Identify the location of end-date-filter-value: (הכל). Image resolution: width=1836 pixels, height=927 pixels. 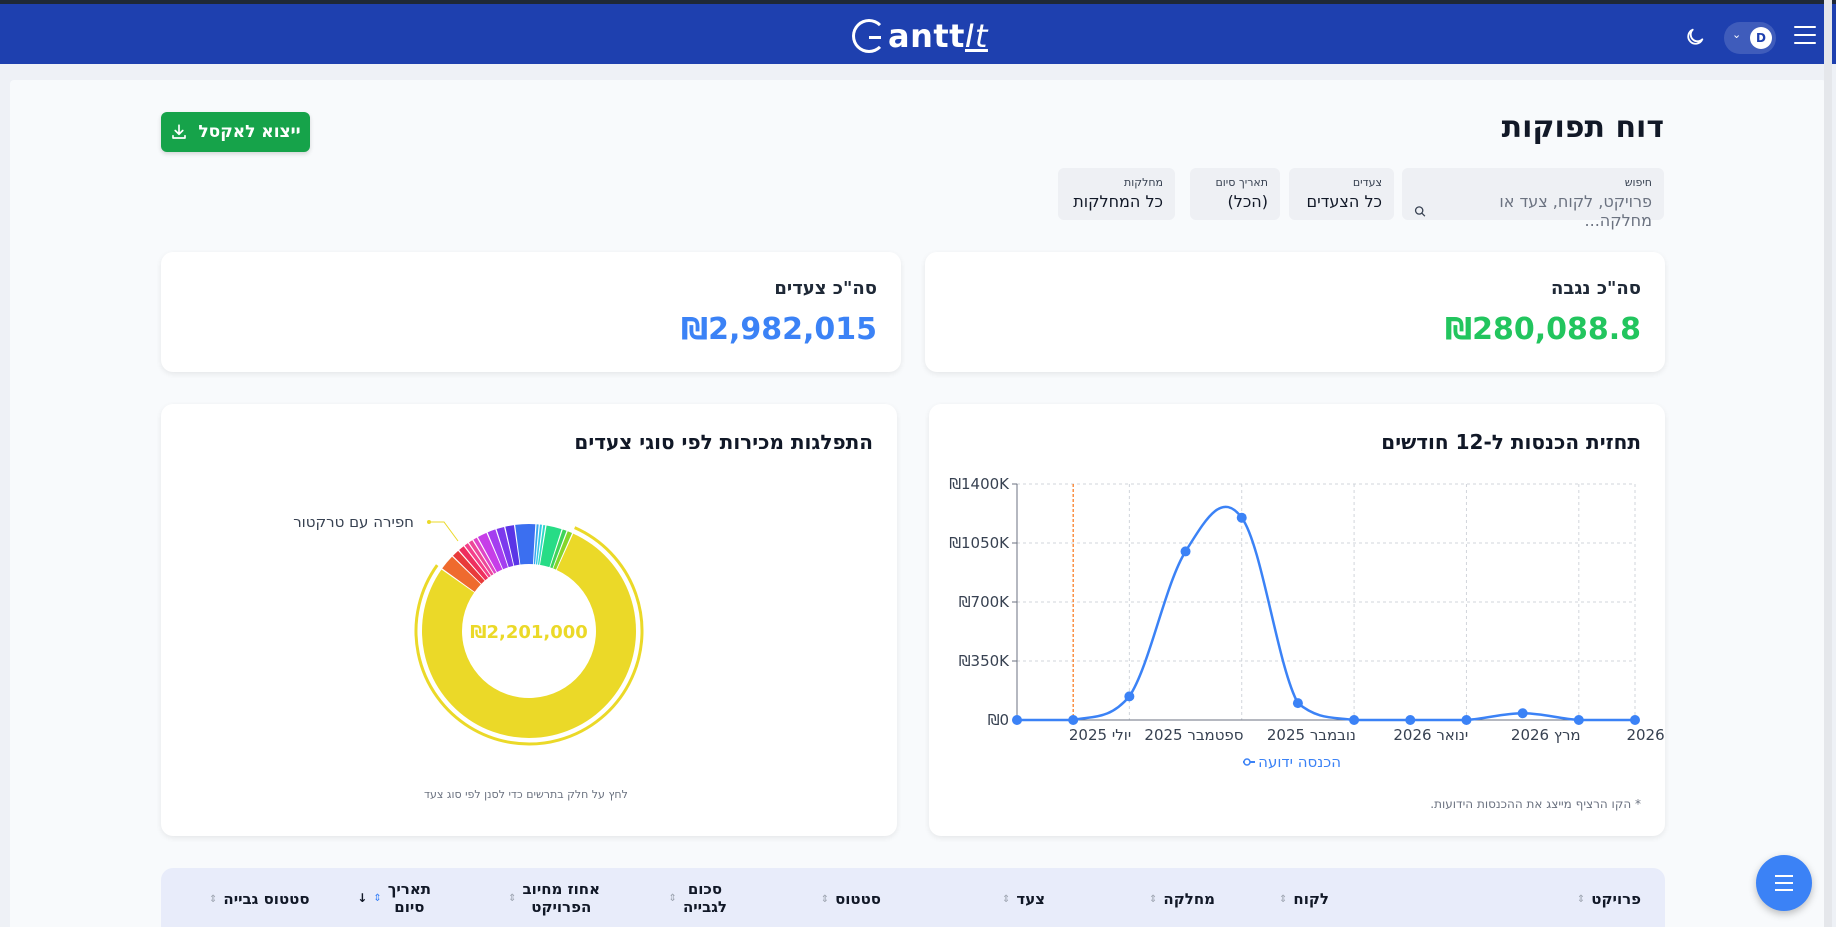
(1248, 201).